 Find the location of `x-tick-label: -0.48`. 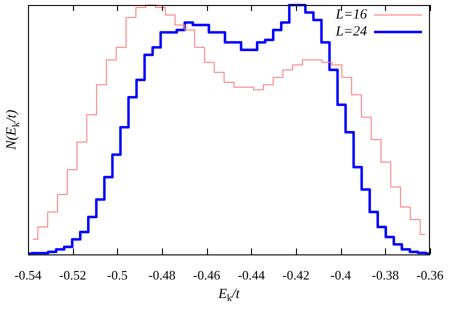

x-tick-label: -0.48 is located at coordinates (162, 275).